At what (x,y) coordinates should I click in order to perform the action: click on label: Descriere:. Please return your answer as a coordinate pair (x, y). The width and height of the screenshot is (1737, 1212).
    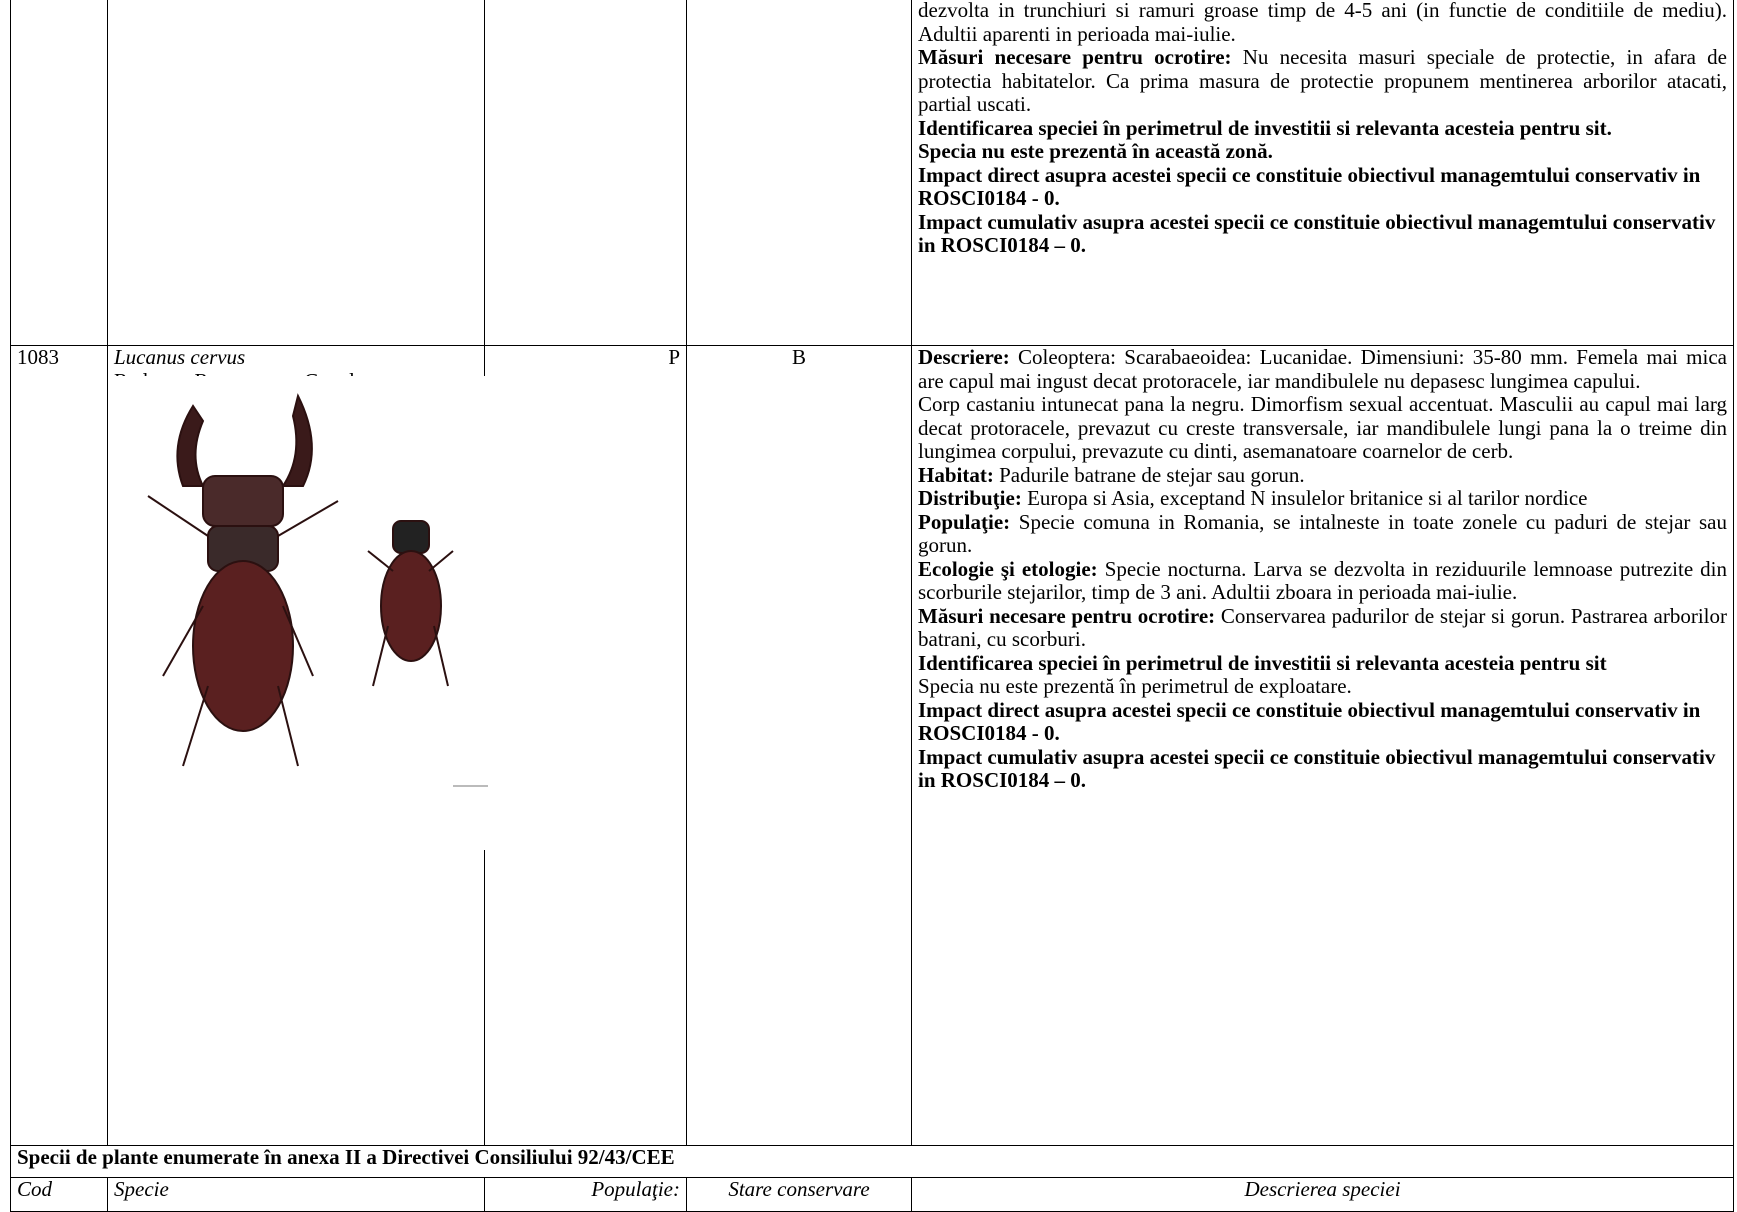
    Looking at the image, I should click on (964, 357).